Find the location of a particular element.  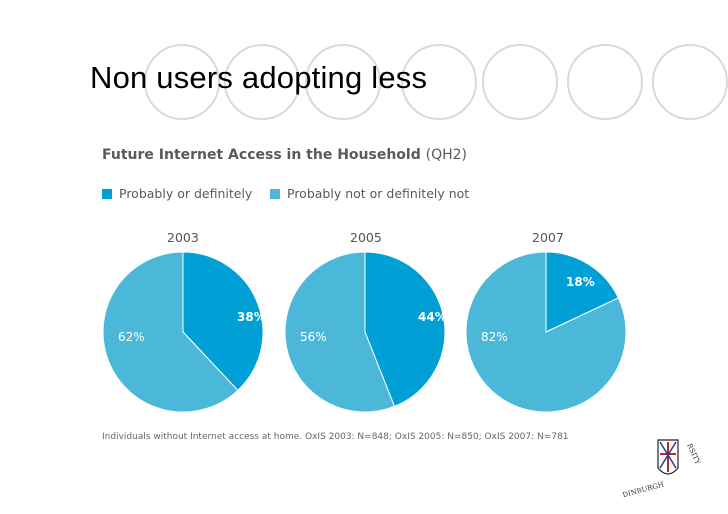

legend-item-probably: Probably or definitely is located at coordinates (177, 193).